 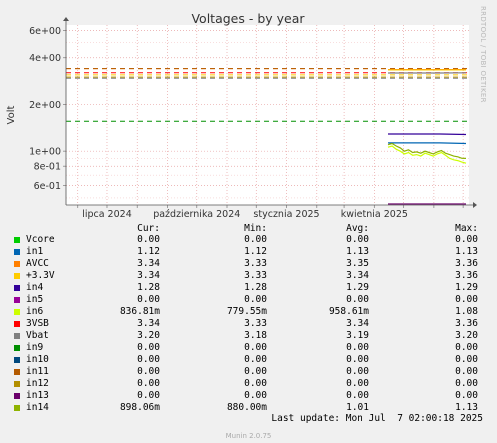 I want to click on y-tick-label: 1e+00, so click(x=45, y=152).